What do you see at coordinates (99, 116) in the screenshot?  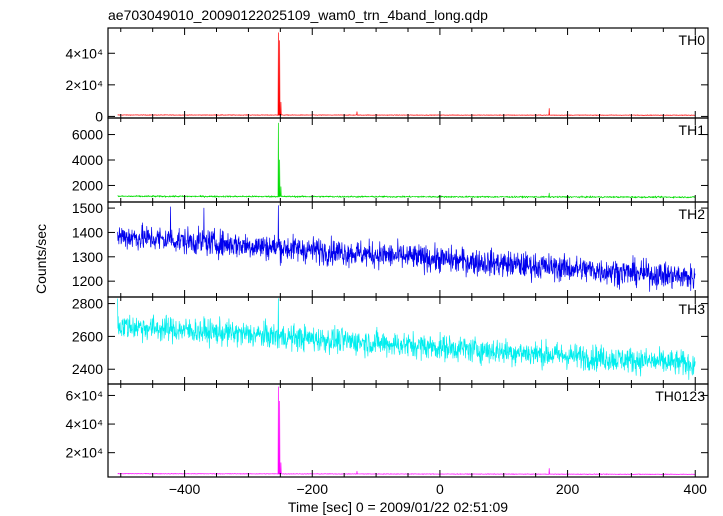 I see `y-tick-label: 0` at bounding box center [99, 116].